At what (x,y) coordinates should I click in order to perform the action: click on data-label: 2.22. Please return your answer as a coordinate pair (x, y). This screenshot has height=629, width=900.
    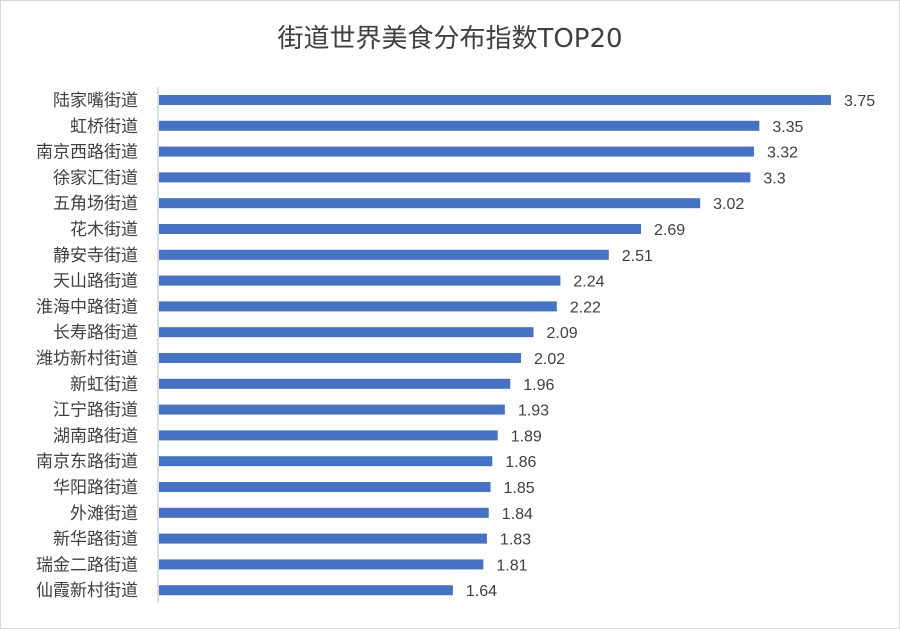
    Looking at the image, I should click on (585, 307).